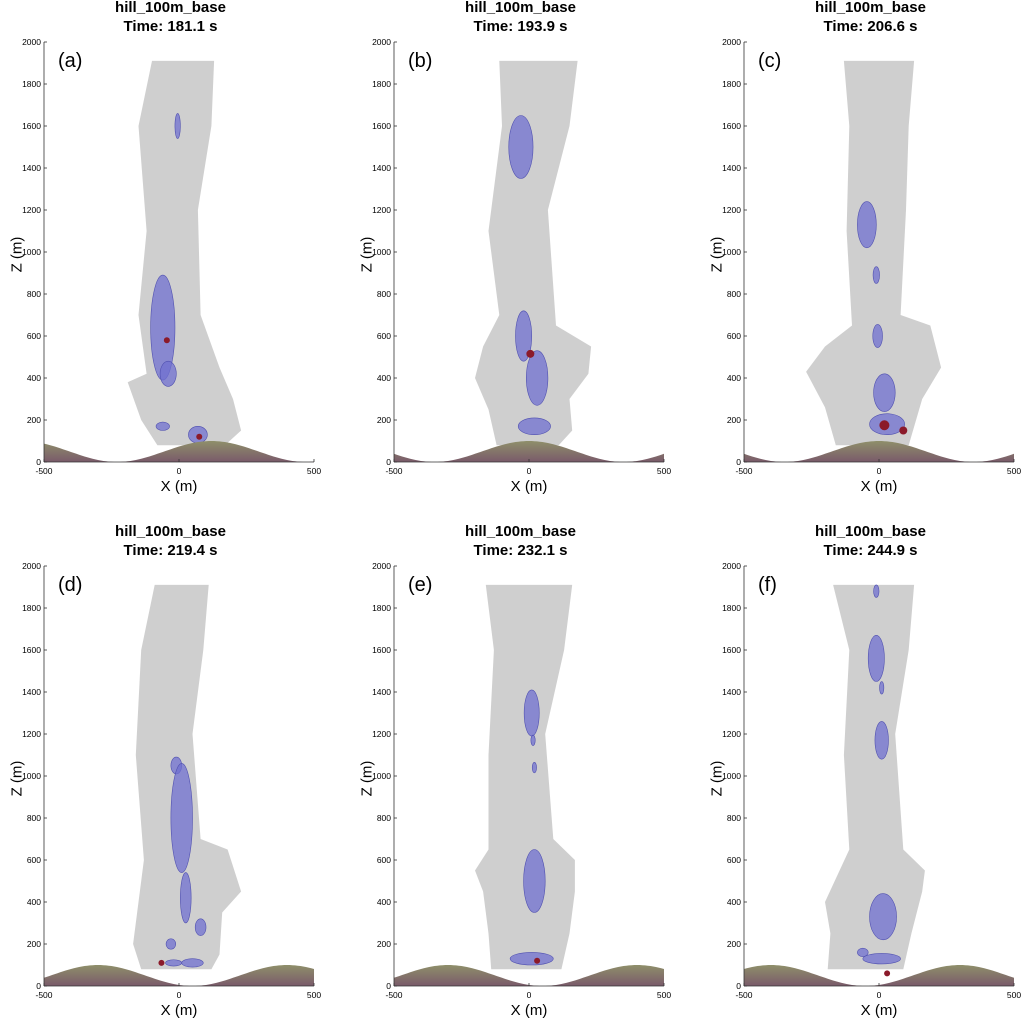 The image size is (1023, 1036). What do you see at coordinates (870, 550) in the screenshot?
I see `panel-title-time: Time: 244.9 s` at bounding box center [870, 550].